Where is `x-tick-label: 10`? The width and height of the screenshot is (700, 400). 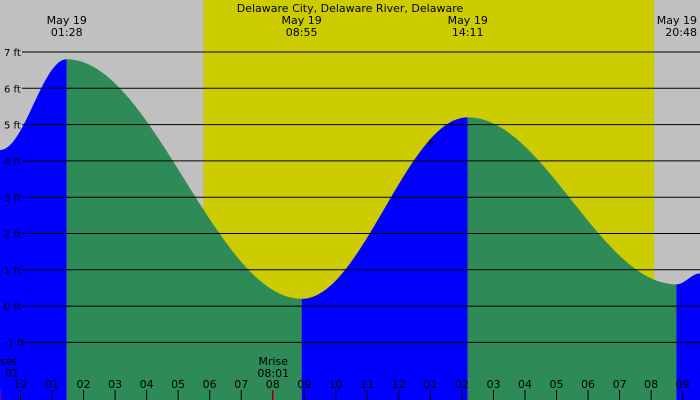
x-tick-label: 10 is located at coordinates (336, 384).